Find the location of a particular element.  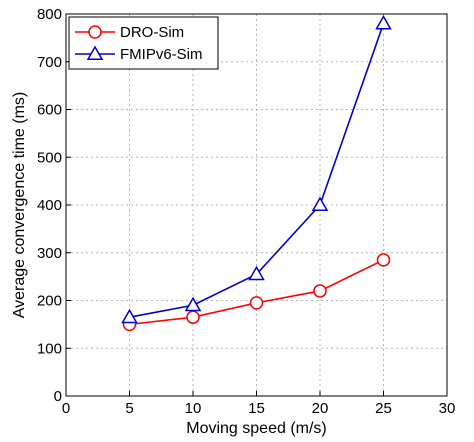

legend-label-1: DRO-Sim is located at coordinates (152, 32).